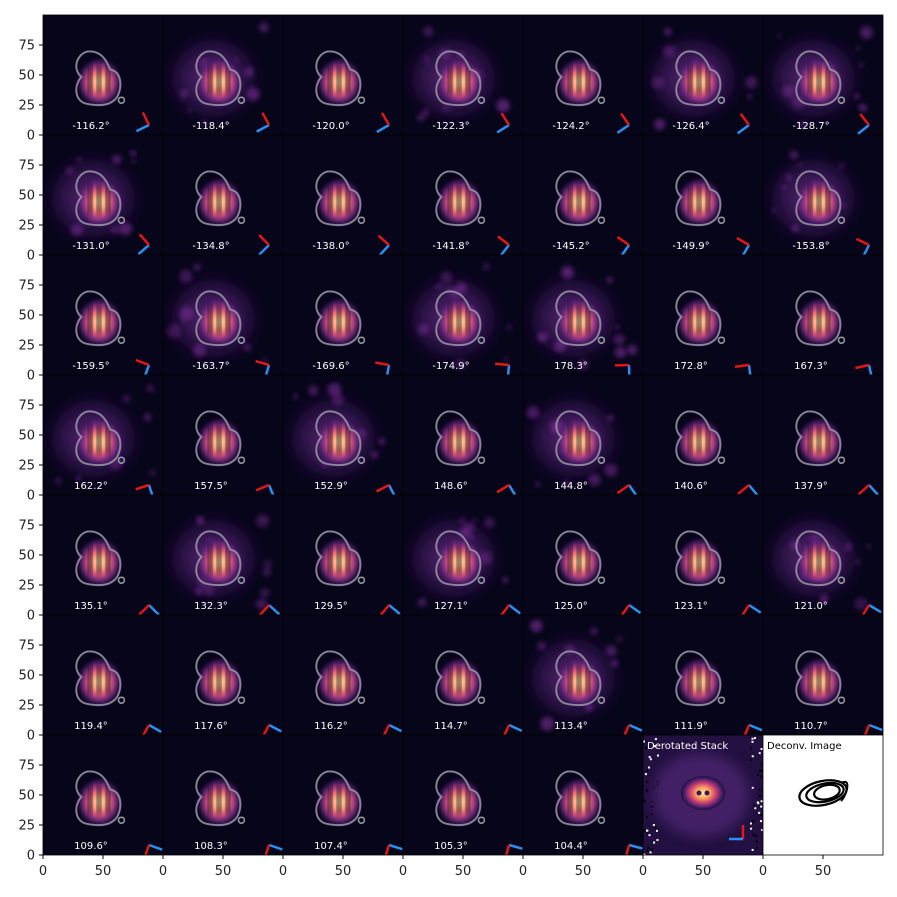 This screenshot has height=897, width=897. I want to click on panel: -122.3°, so click(463, 75).